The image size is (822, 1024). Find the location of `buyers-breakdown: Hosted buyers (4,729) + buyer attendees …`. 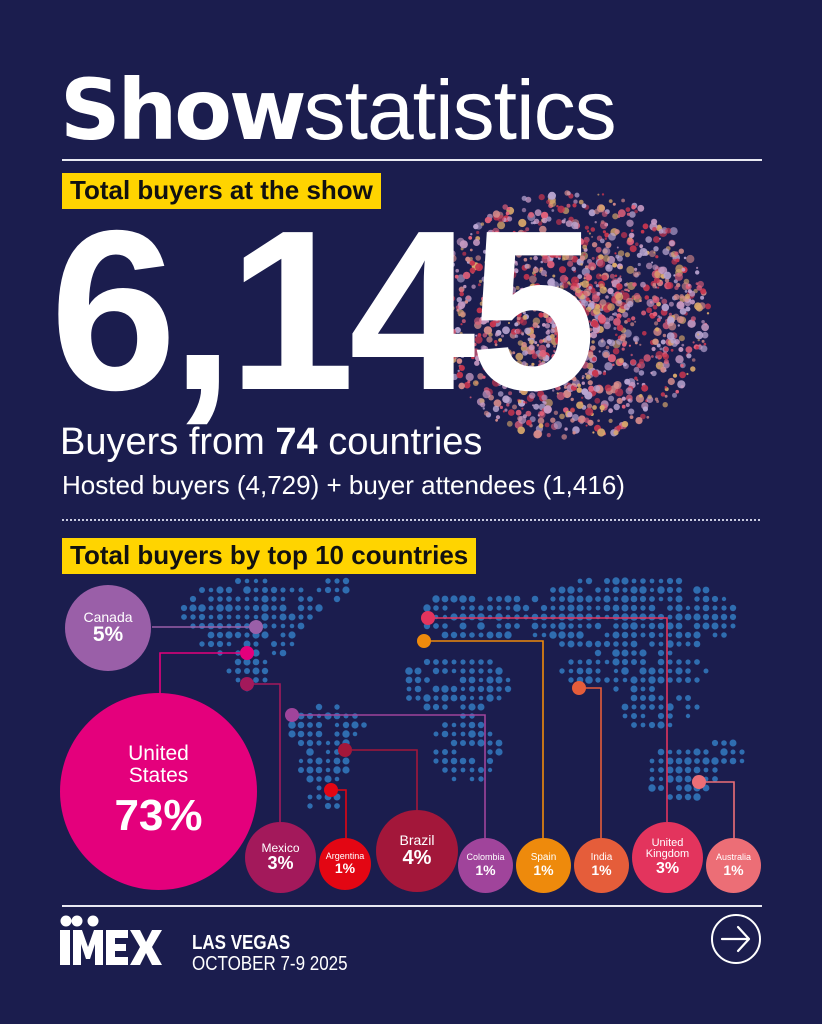

buyers-breakdown: Hosted buyers (4,729) + buyer attendees … is located at coordinates (343, 485).